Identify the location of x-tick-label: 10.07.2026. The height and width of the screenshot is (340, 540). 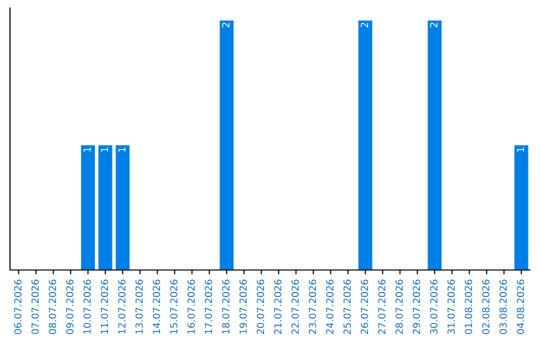
(87, 307).